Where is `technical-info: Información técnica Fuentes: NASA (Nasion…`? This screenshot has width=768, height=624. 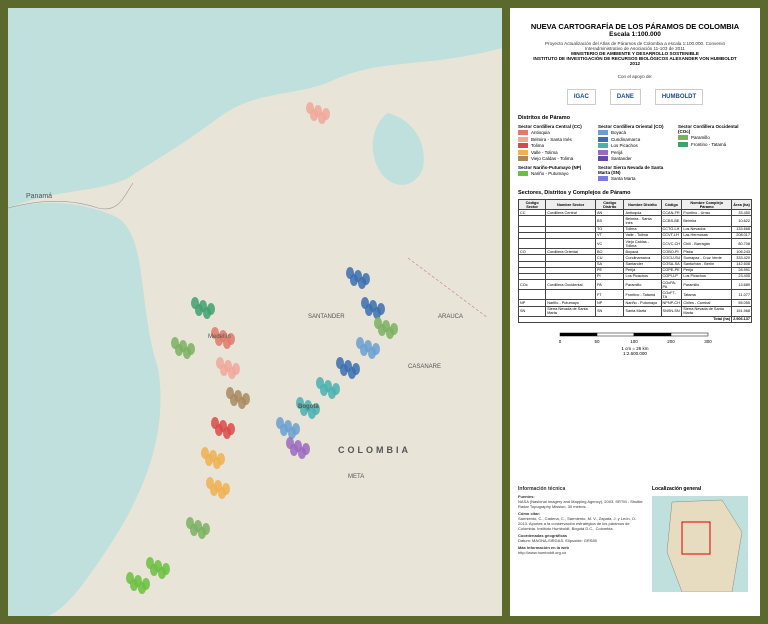
technical-info: Información técnica Fuentes: NASA (Nasion… is located at coordinates (582, 520).